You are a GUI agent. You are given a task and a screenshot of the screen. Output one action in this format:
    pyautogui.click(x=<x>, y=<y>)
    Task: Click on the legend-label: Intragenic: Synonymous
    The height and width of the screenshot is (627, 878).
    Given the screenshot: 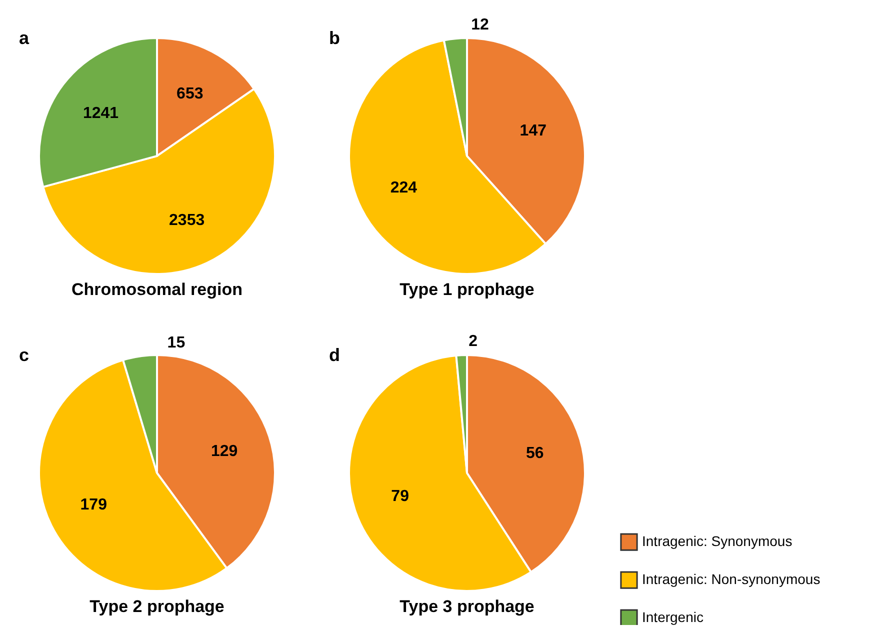 What is the action you would take?
    pyautogui.click(x=717, y=541)
    